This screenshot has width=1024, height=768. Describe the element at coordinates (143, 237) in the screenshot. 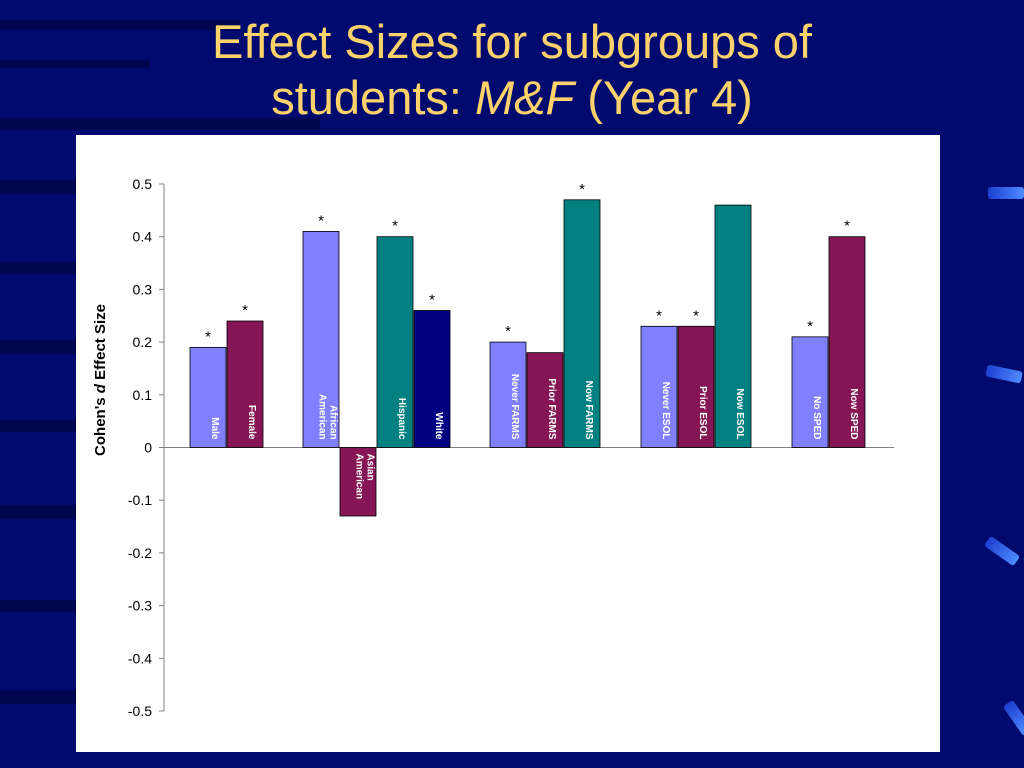

I see `y-tick-label: 0.4` at that location.